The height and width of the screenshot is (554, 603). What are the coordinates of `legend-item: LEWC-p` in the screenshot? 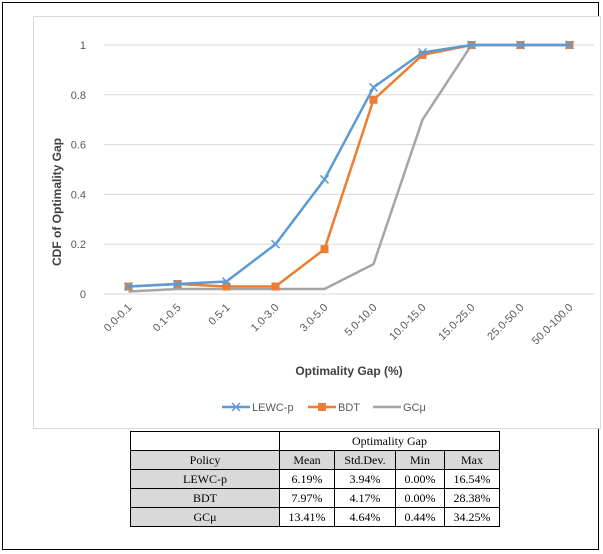 It's located at (258, 408).